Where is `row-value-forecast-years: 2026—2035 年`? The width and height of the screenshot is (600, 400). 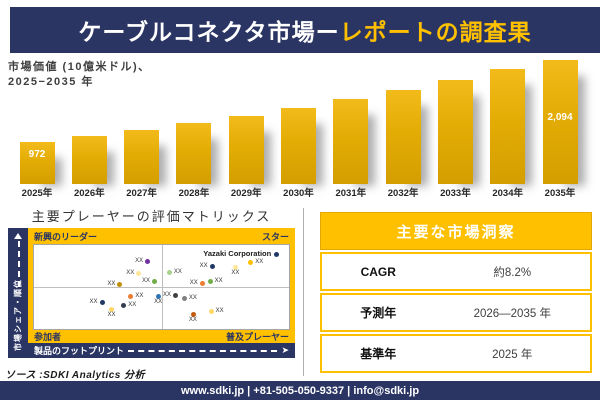
row-value-forecast-years: 2026—2035 年 is located at coordinates (512, 313).